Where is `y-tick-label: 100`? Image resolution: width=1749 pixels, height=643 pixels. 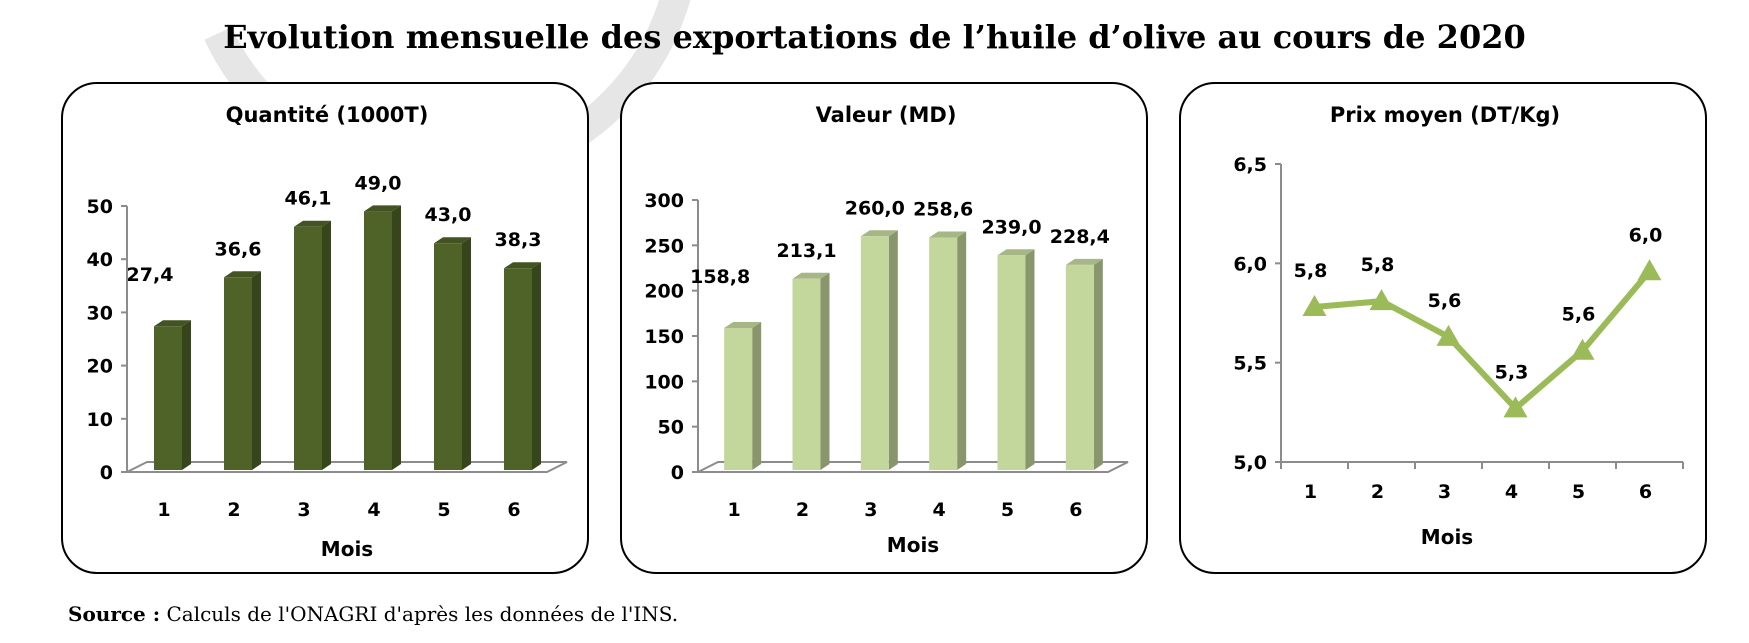 y-tick-label: 100 is located at coordinates (664, 382).